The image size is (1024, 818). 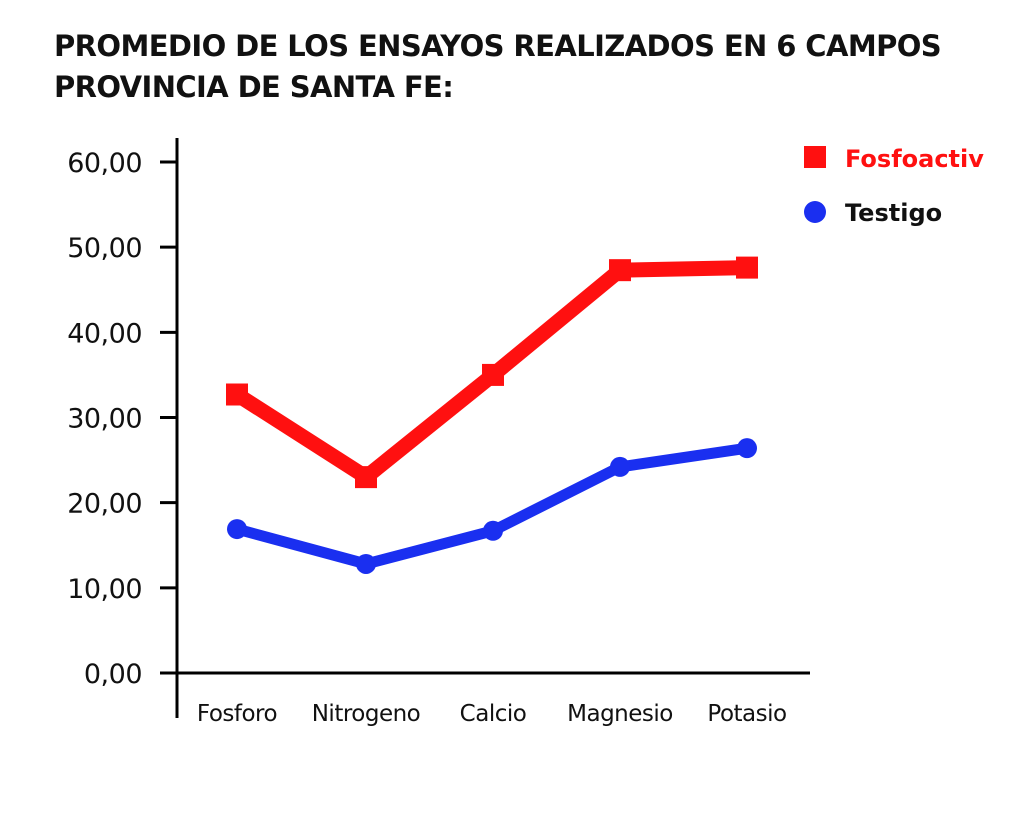 I want to click on y-tick-label: 0,00, so click(x=113, y=674).